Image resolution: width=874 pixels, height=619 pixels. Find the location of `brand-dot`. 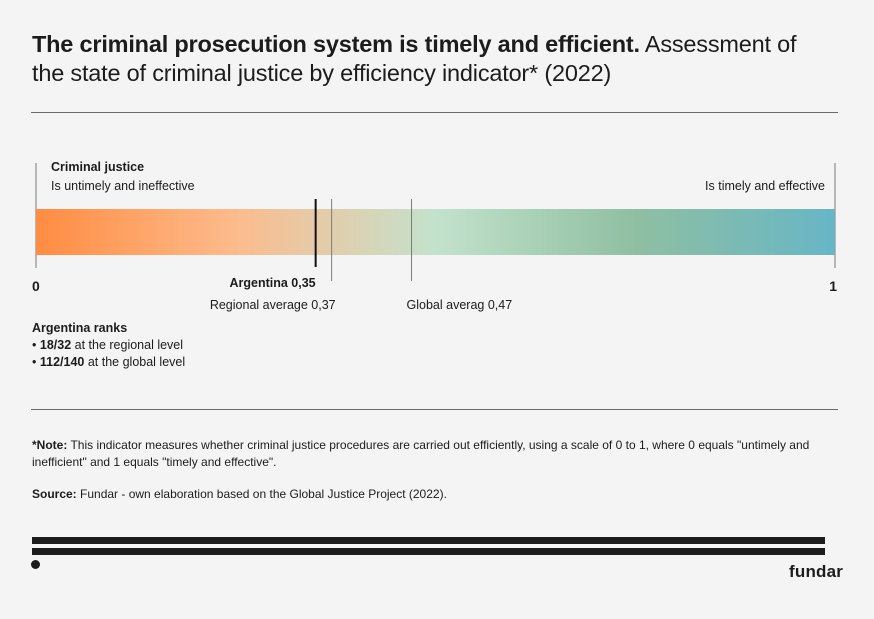

brand-dot is located at coordinates (35, 564).